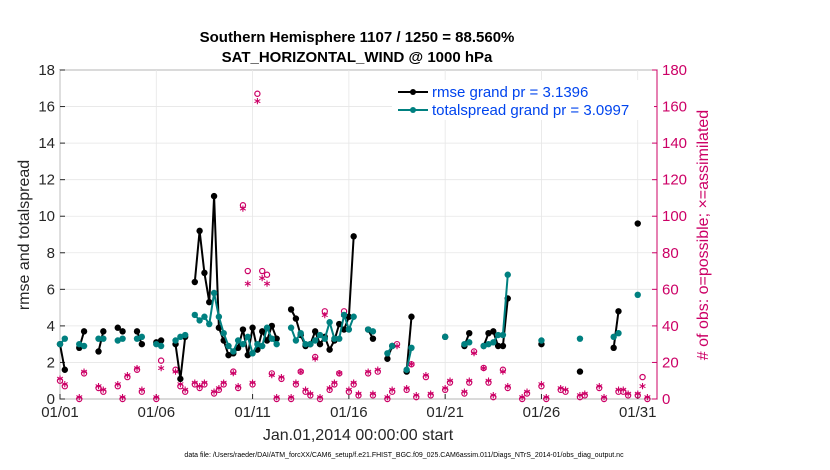  I want to click on y2-tick-label: 0, so click(666, 399).